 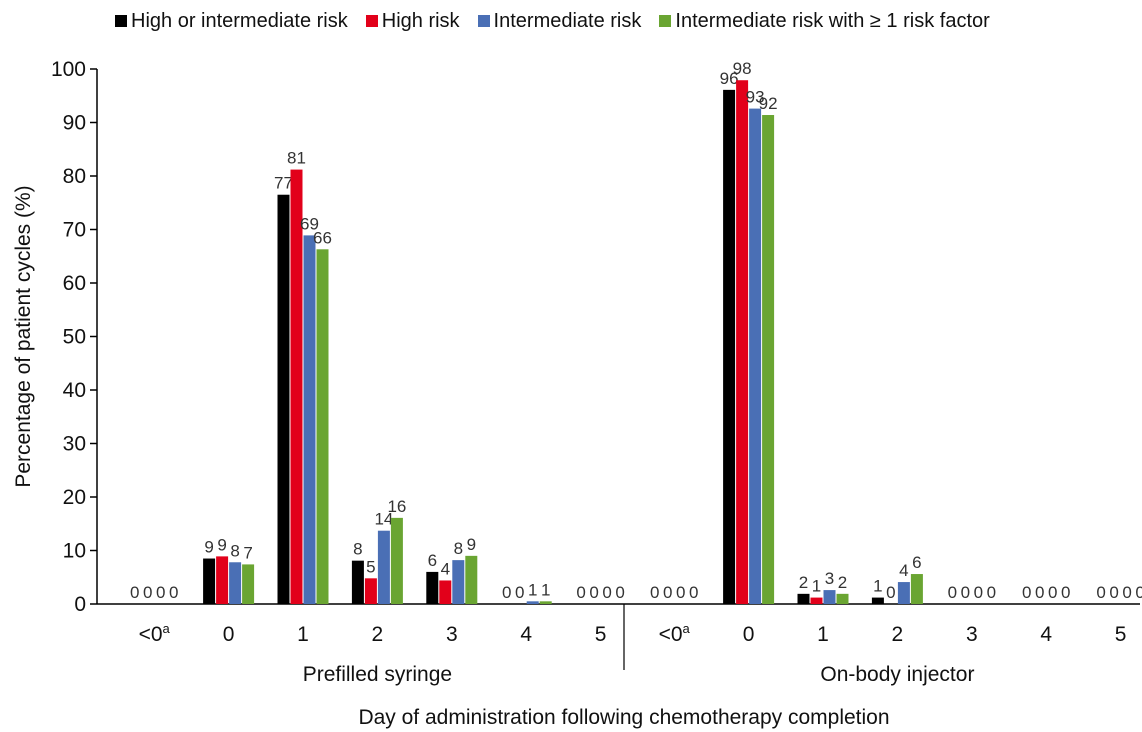 I want to click on data-label: 7, so click(x=247, y=552).